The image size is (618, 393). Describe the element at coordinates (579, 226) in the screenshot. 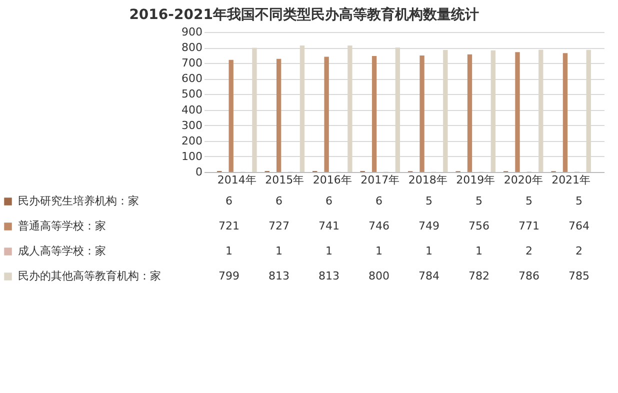

I see `data-label: 764` at that location.